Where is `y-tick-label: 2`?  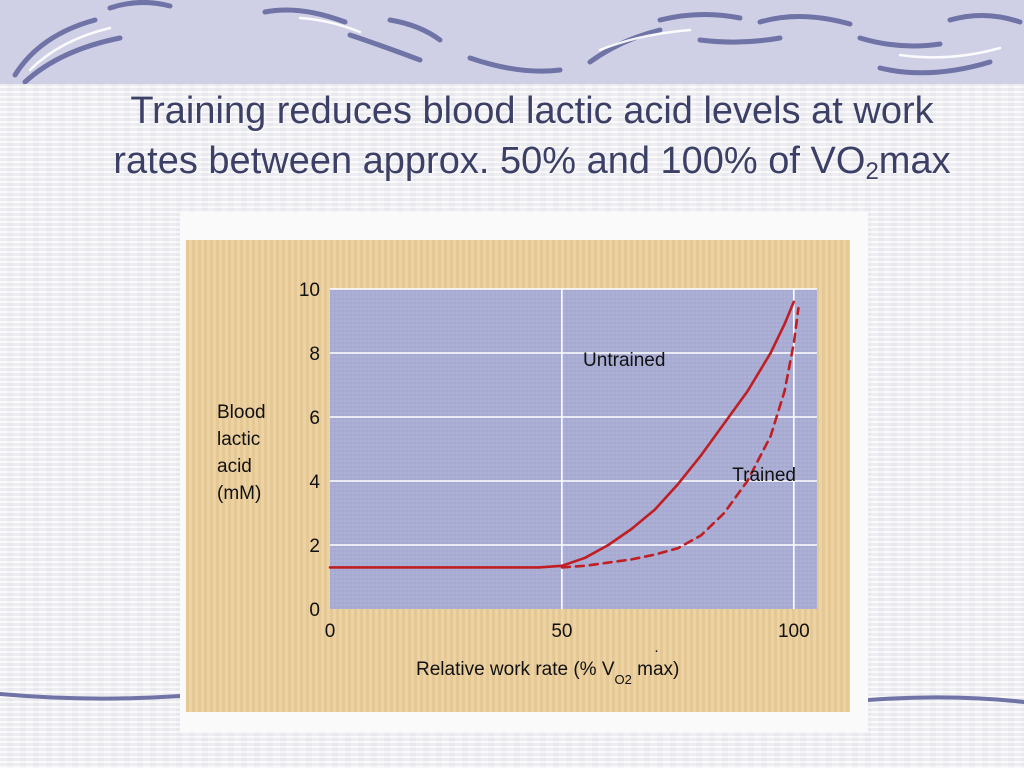 y-tick-label: 2 is located at coordinates (314, 546).